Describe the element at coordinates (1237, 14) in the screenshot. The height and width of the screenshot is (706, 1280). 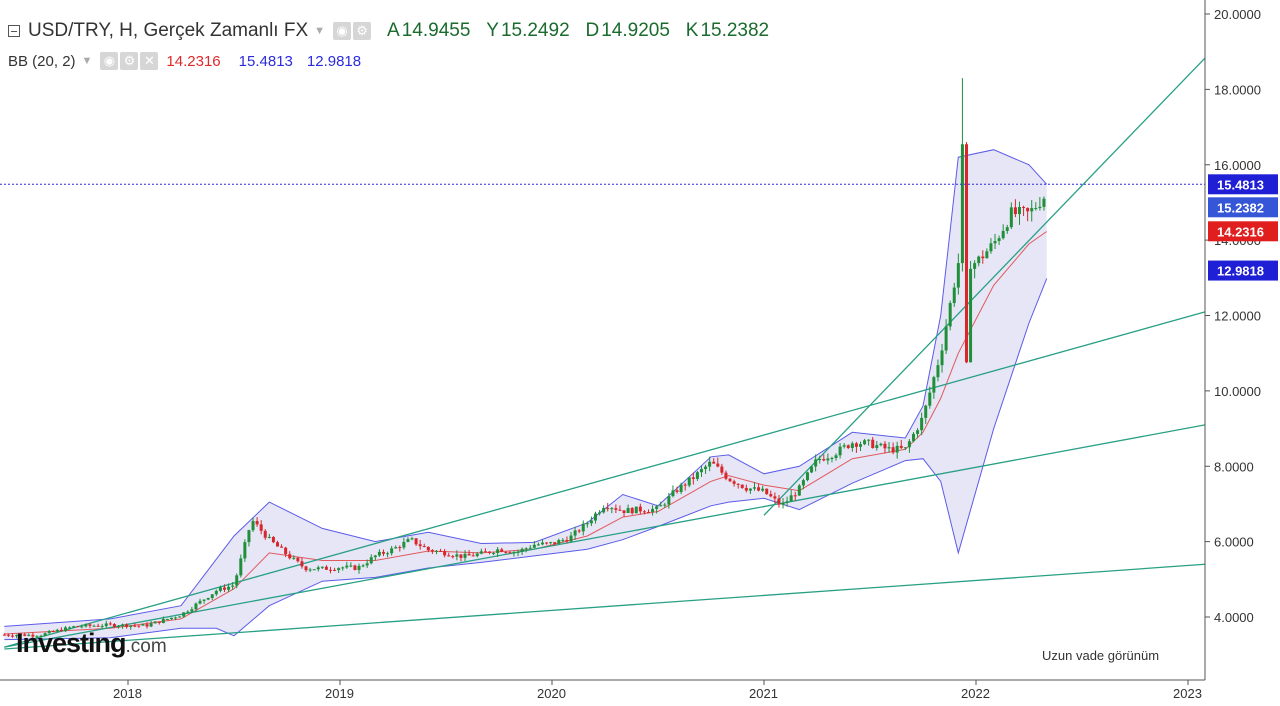
I see `y-tick-label: 20.0000` at that location.